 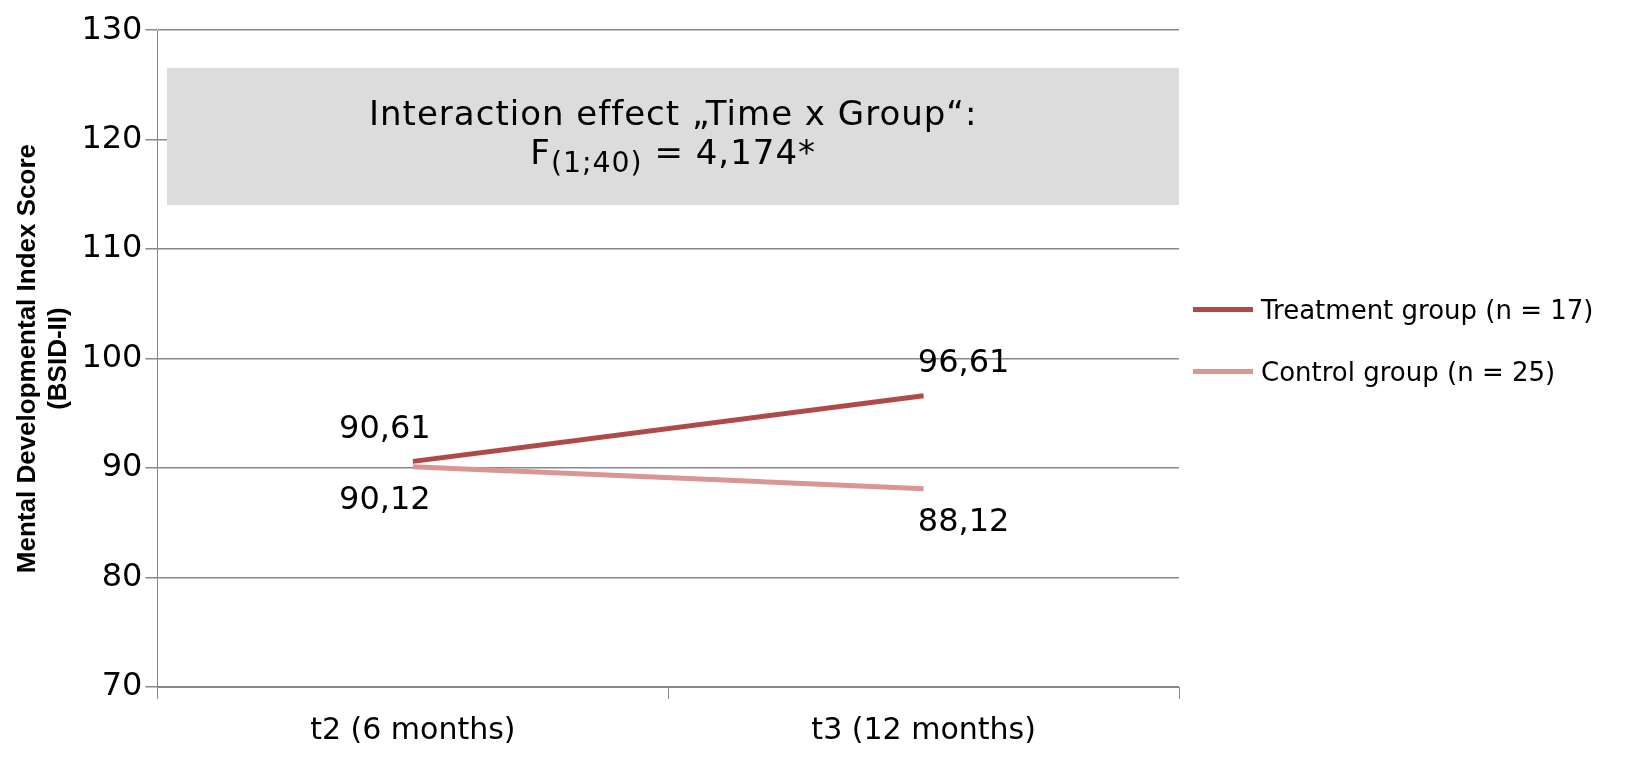 What do you see at coordinates (122, 465) in the screenshot?
I see `y-tick-label: 90` at bounding box center [122, 465].